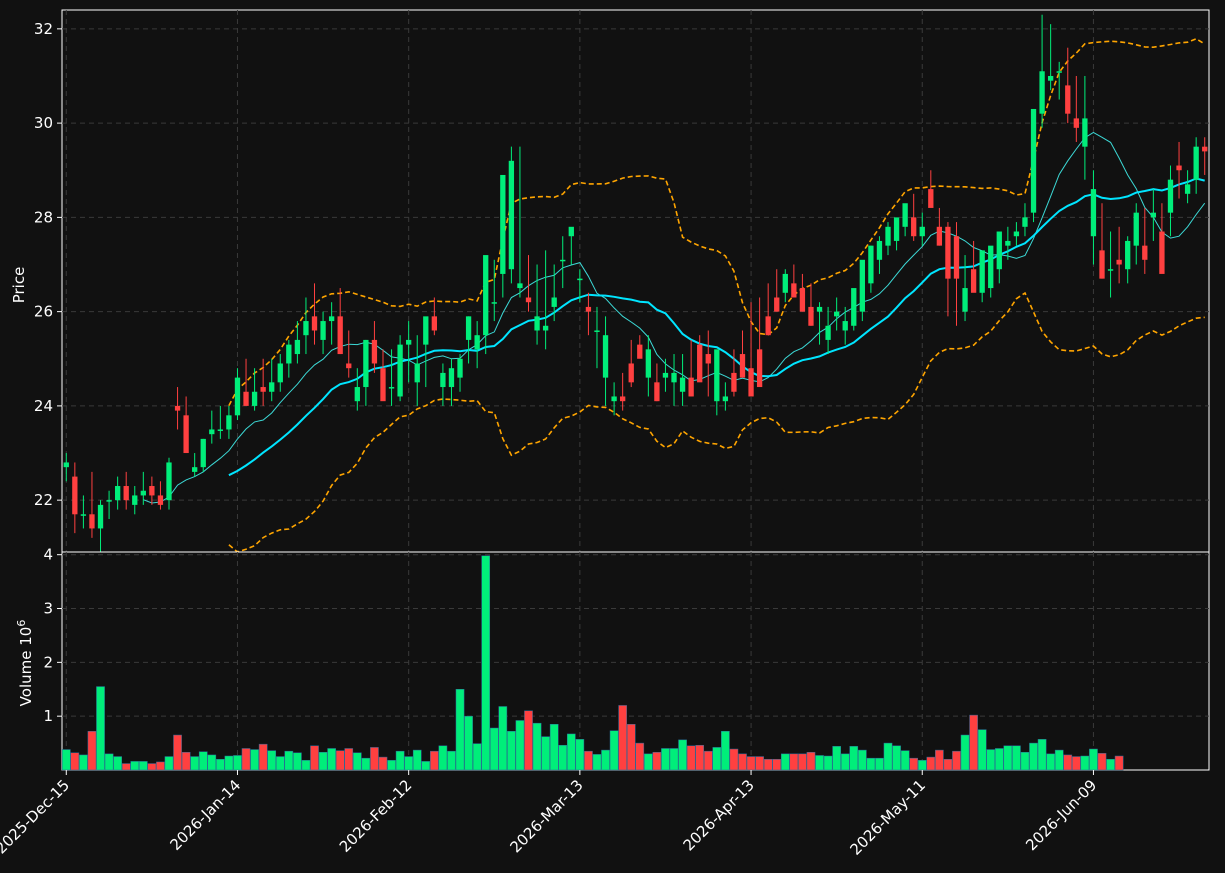  What do you see at coordinates (43, 123) in the screenshot?
I see `price-tick-label: 30` at bounding box center [43, 123].